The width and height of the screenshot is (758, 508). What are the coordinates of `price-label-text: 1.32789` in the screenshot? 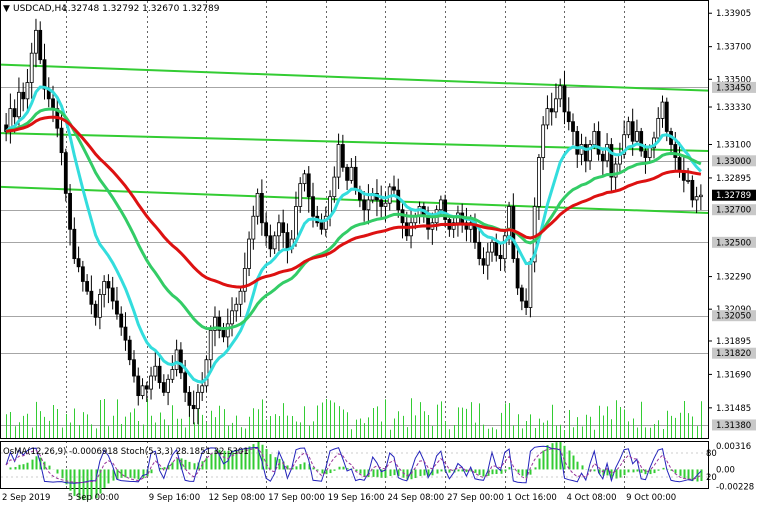 It's located at (733, 196).